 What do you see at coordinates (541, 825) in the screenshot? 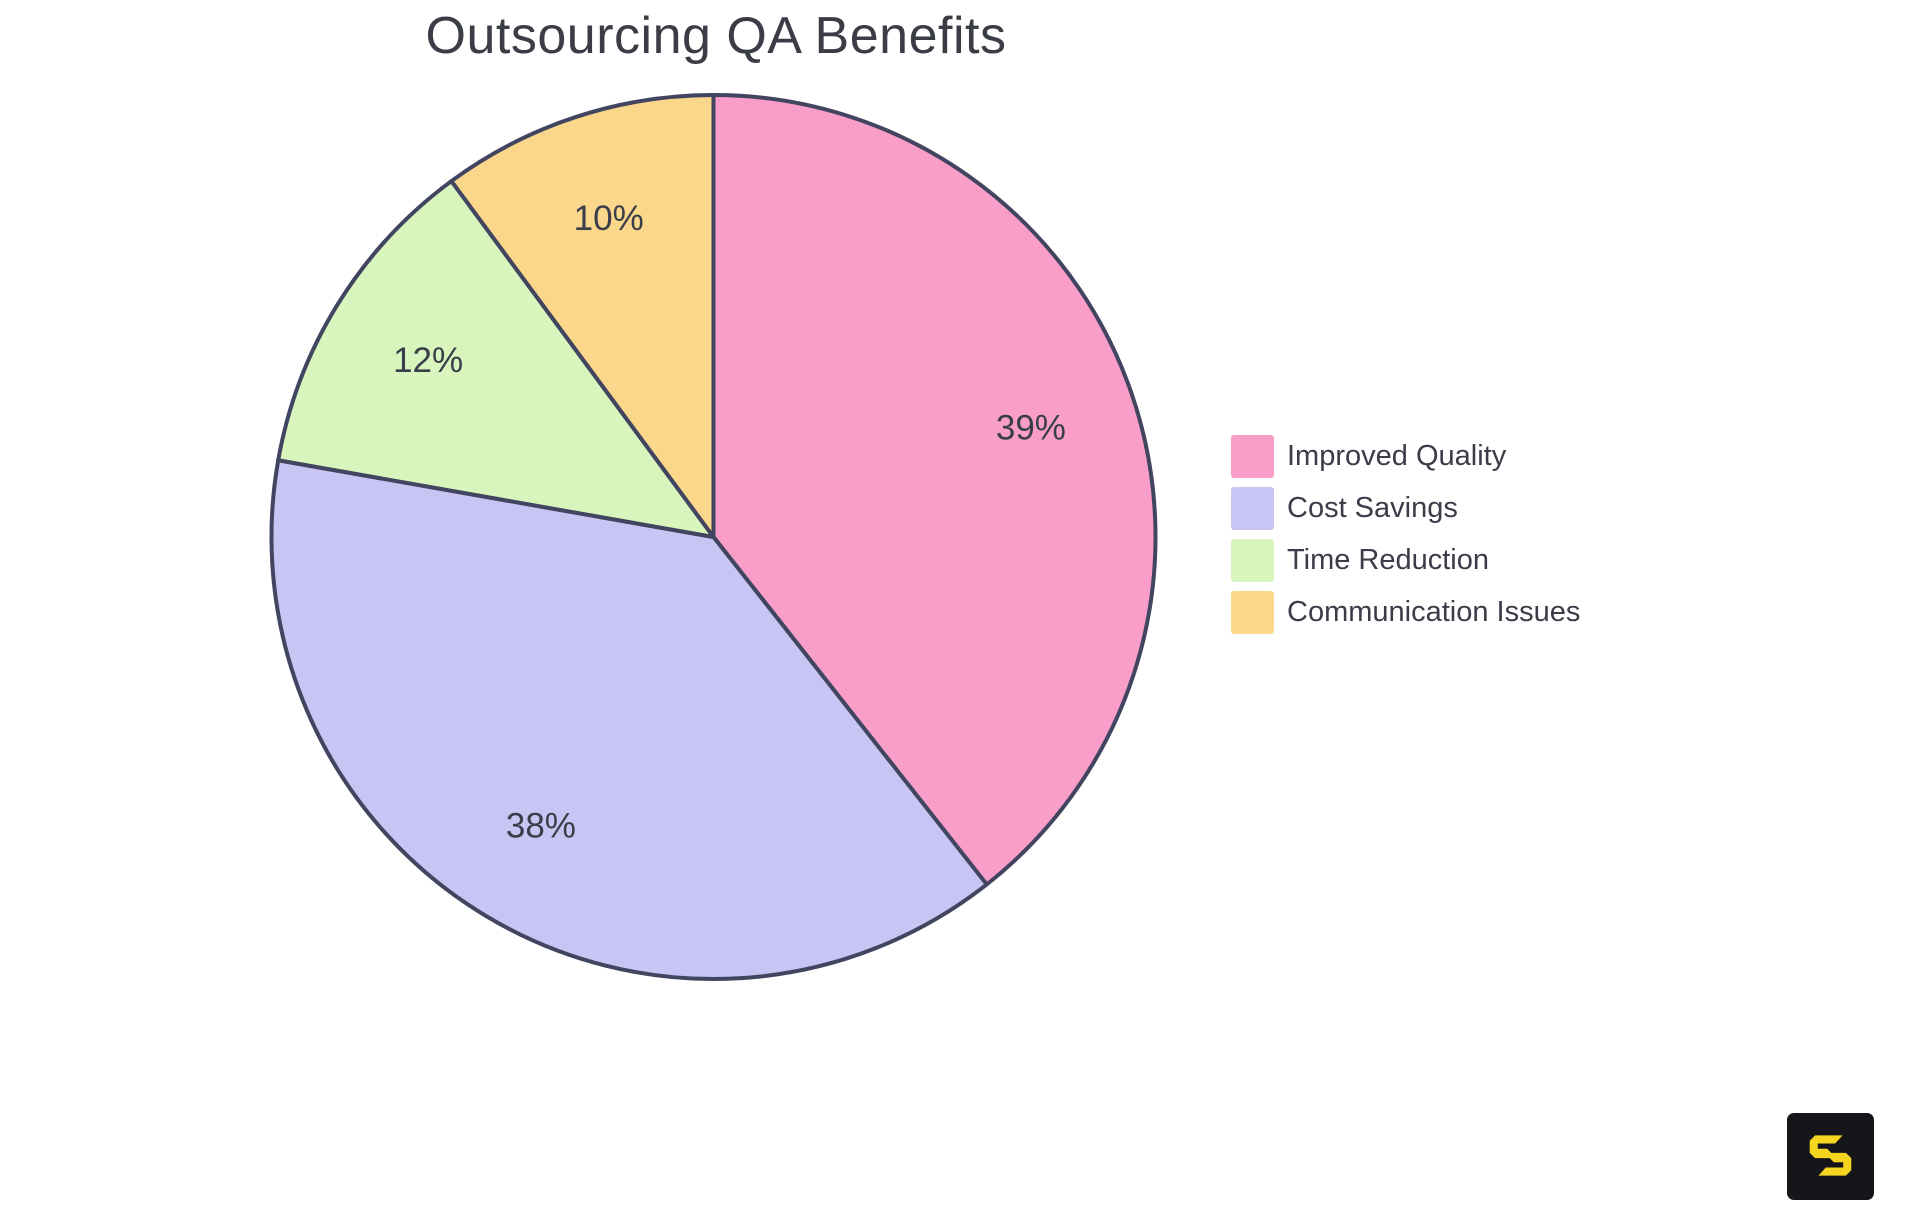
I see `slice-percent-label-cost-savings: 38%` at bounding box center [541, 825].